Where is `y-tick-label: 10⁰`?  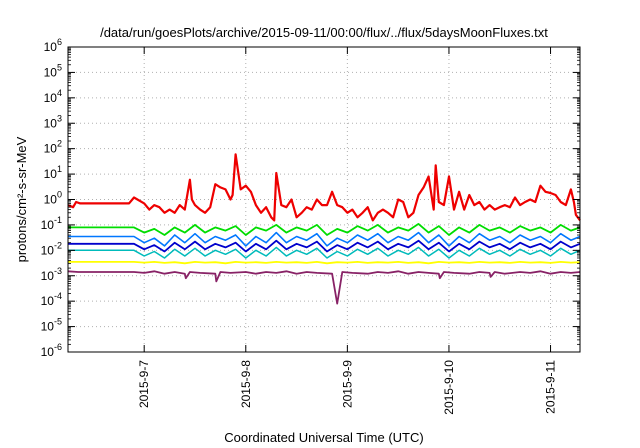
y-tick-label: 10⁰ is located at coordinates (53, 198).